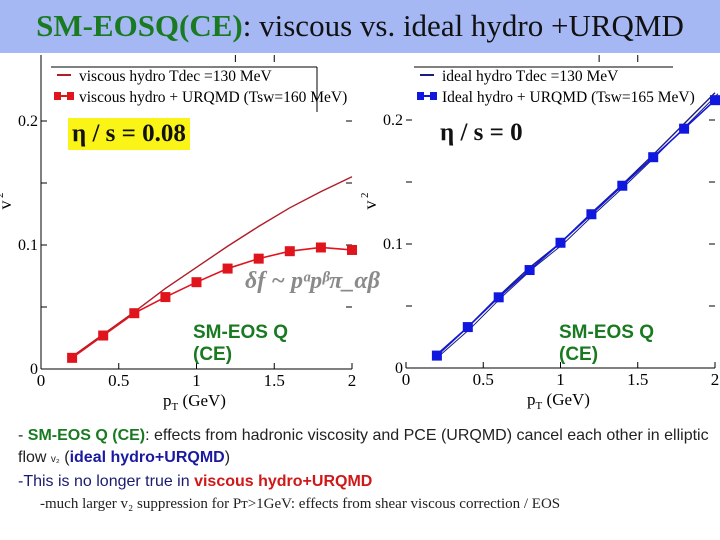 This screenshot has height=540, width=720. What do you see at coordinates (227, 457) in the screenshot?
I see `paren-close: )` at bounding box center [227, 457].